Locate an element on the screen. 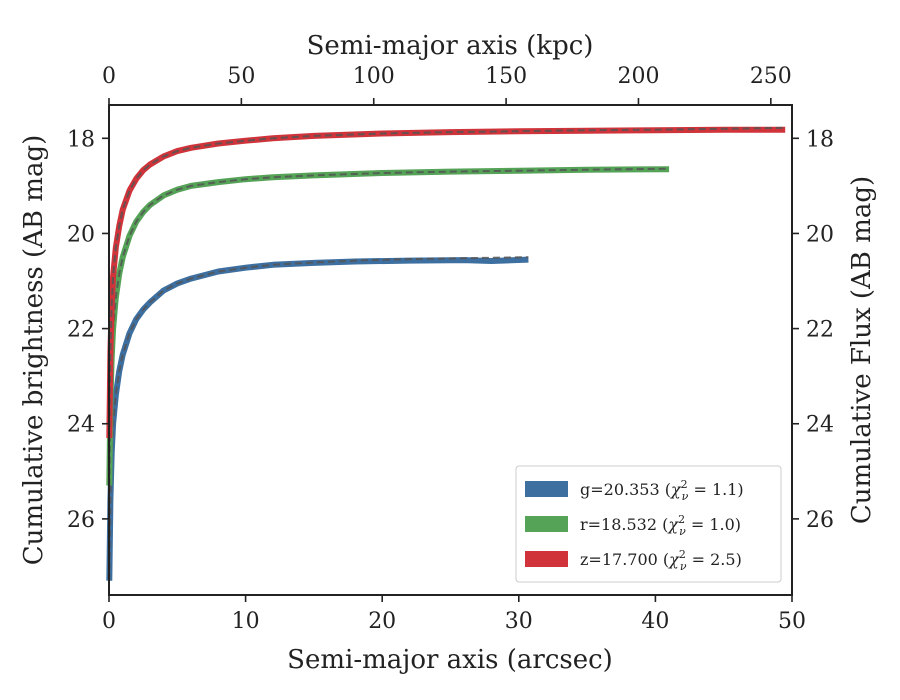 The image size is (900, 700). x-axis-title-top: Semi-major axis (kpc) is located at coordinates (450, 46).